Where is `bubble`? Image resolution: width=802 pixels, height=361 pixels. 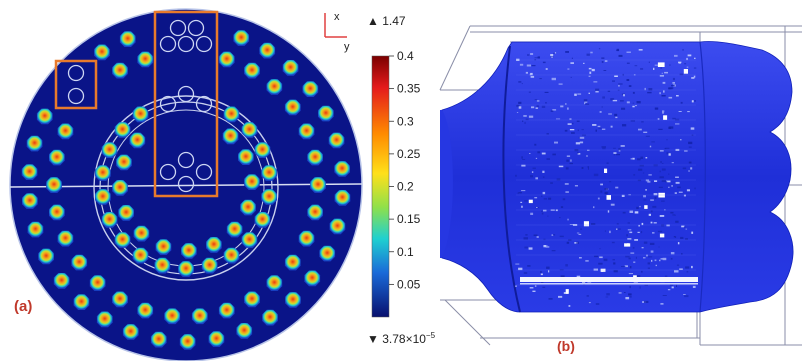
bubble is located at coordinates (586, 224).